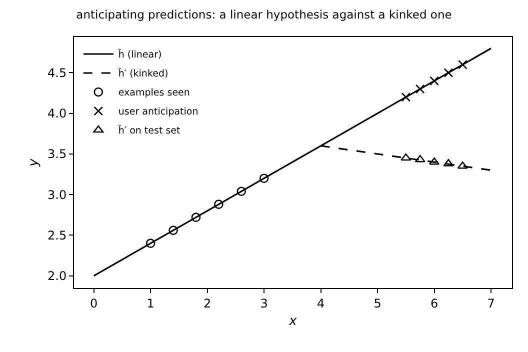 This screenshot has height=352, width=528. I want to click on chart-title: anticipating predictions: a linear hypothesis against a kinked one, so click(264, 15).